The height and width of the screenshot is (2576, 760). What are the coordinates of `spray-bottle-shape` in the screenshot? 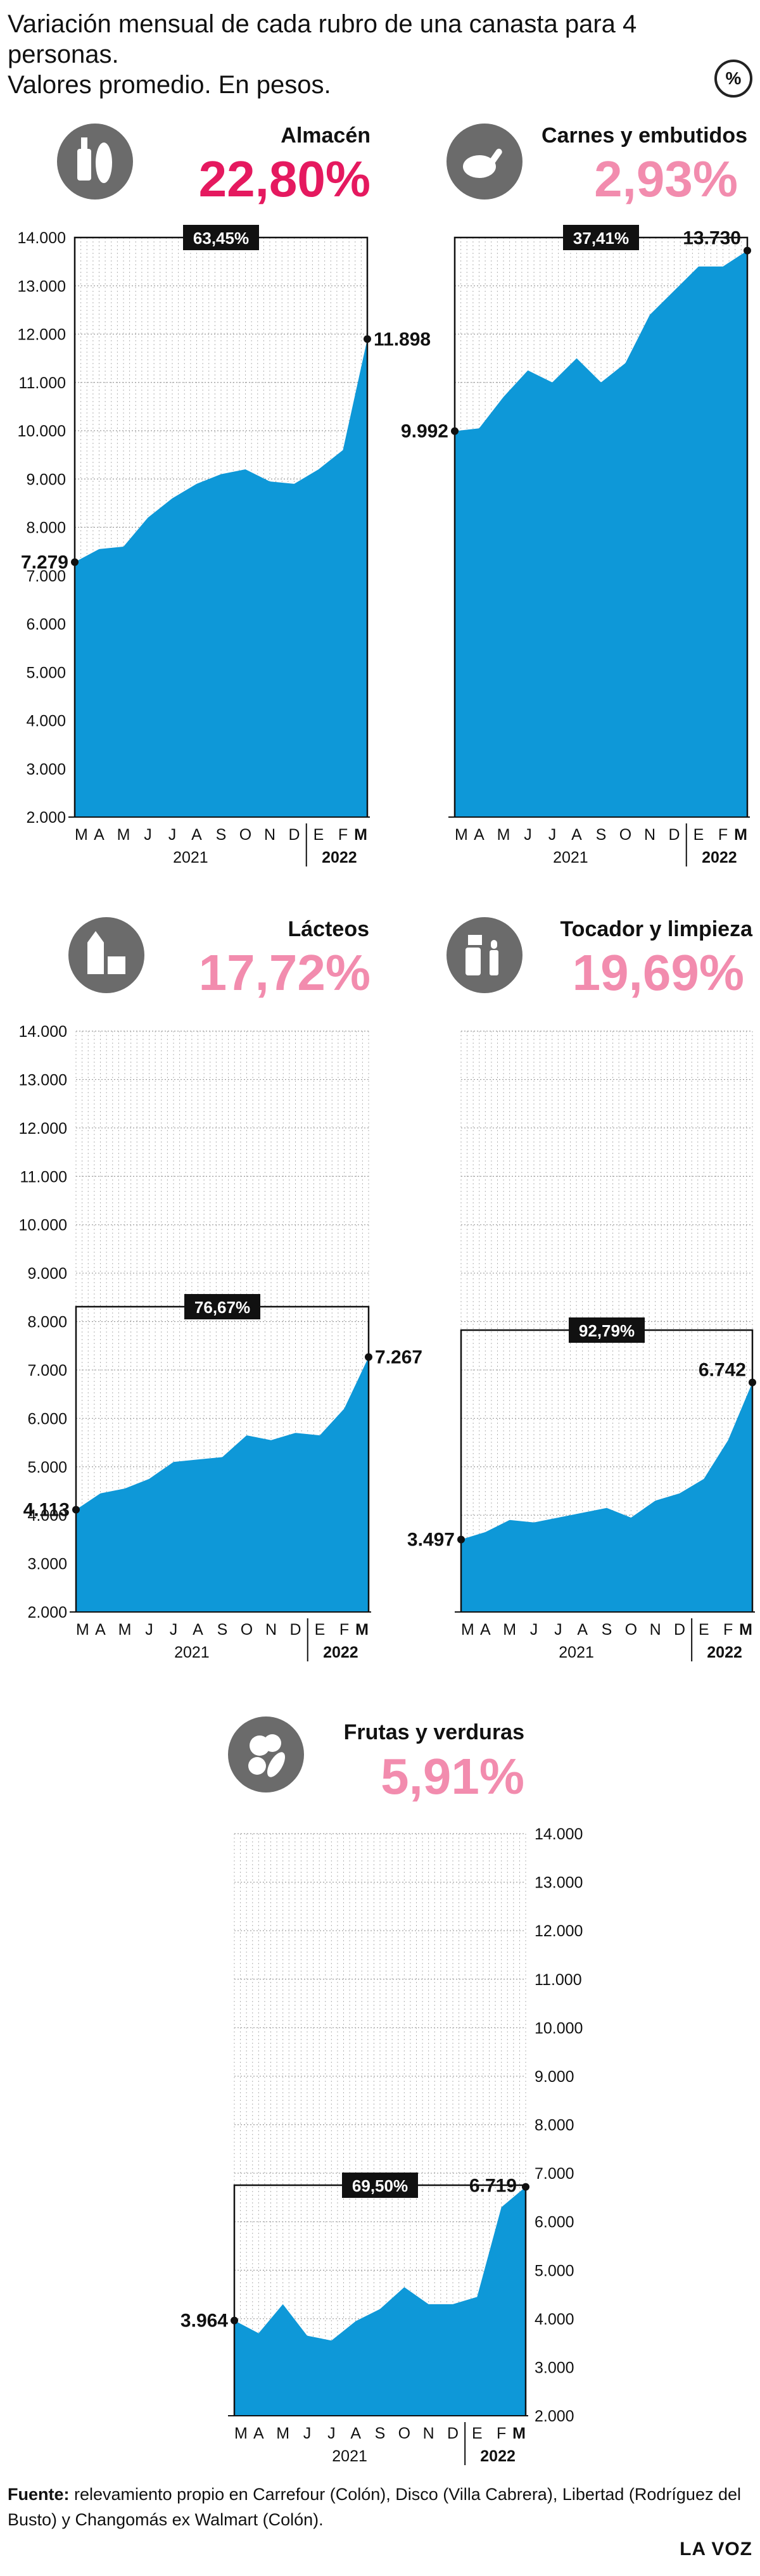 It's located at (473, 961).